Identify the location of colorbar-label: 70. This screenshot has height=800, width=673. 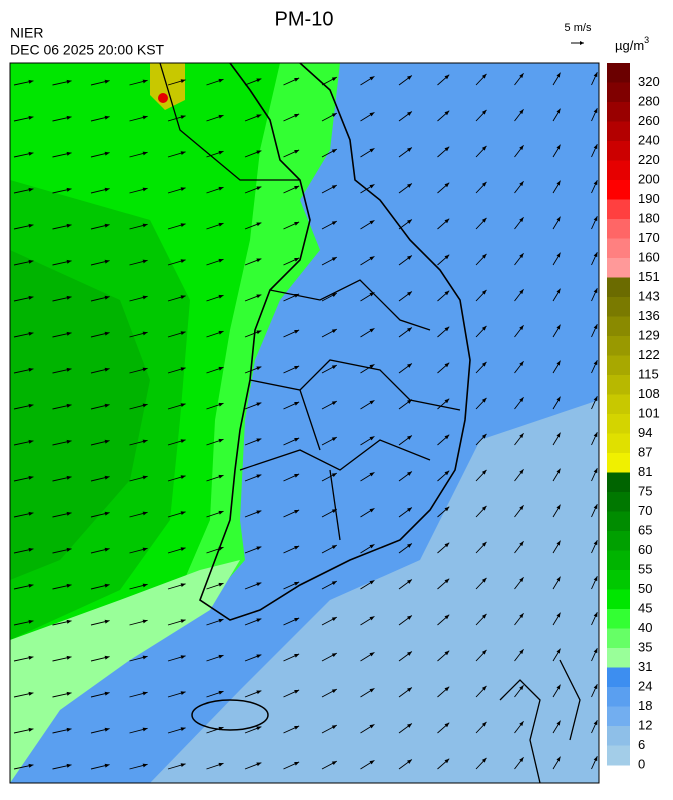
(645, 510).